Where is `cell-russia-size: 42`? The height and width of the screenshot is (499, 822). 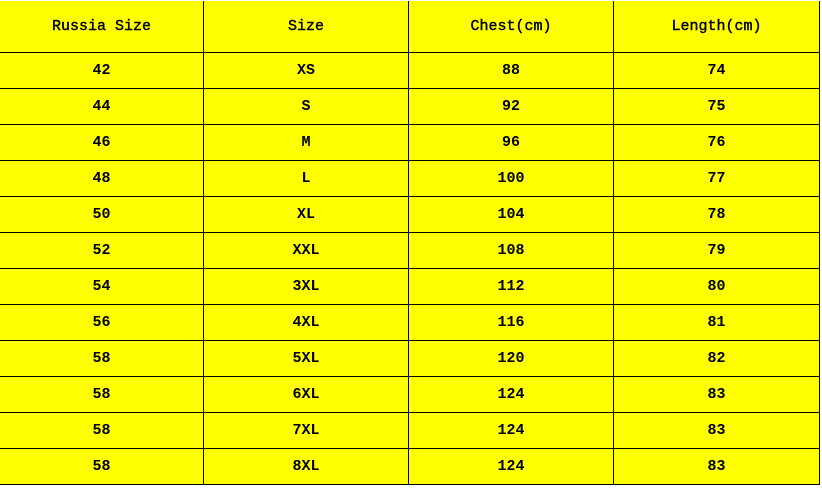
cell-russia-size: 42 is located at coordinates (102, 71).